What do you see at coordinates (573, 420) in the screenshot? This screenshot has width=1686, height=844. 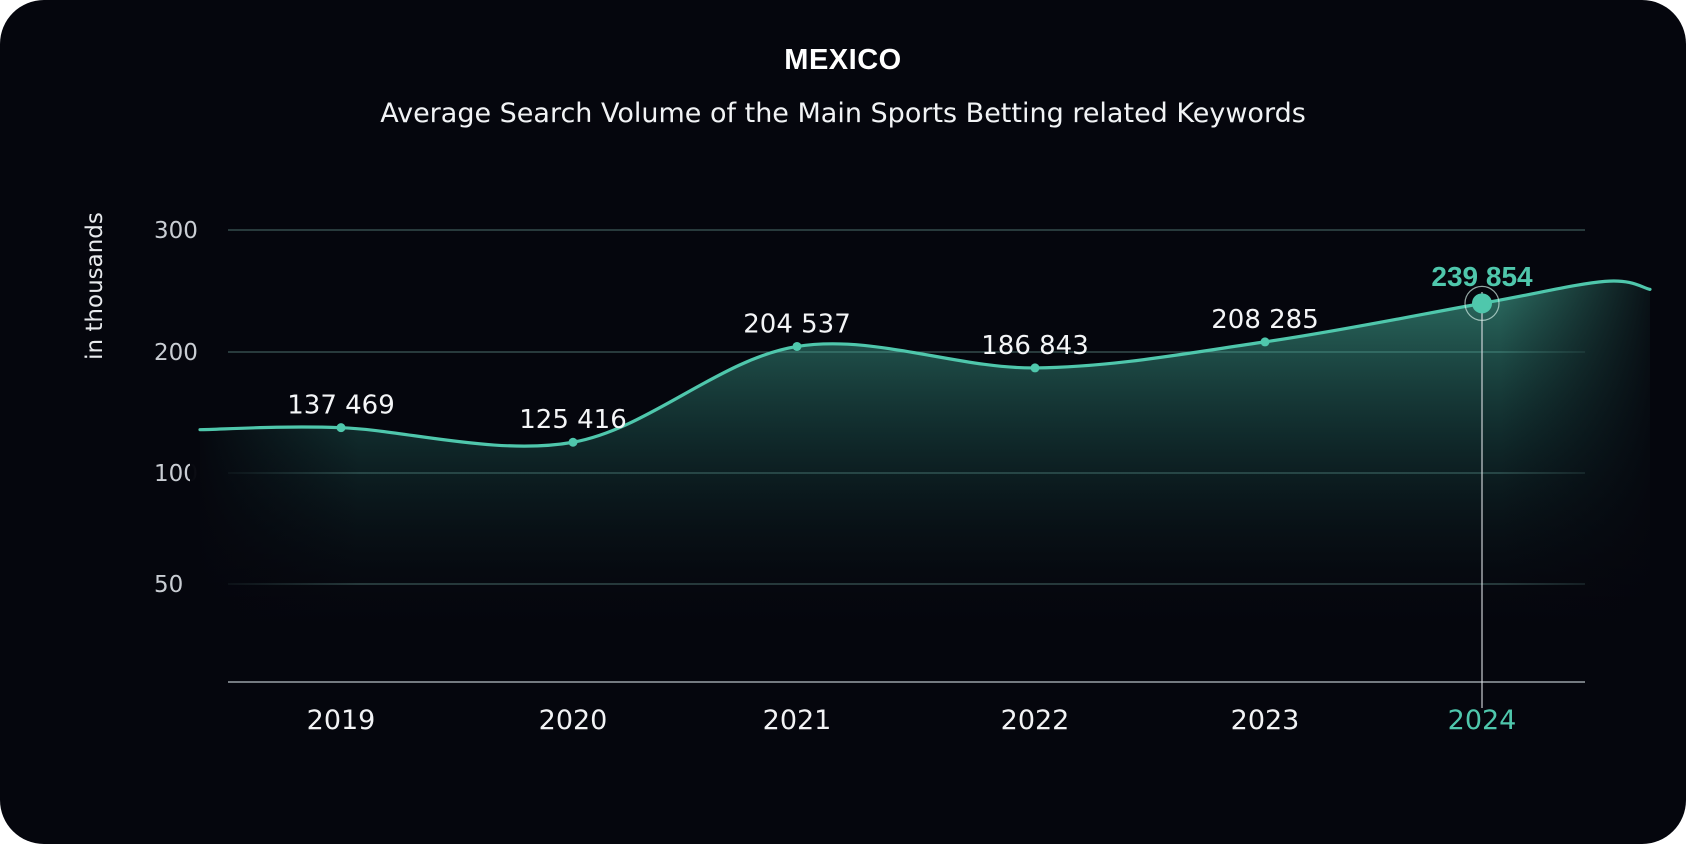 I see `data-label: 125 416` at bounding box center [573, 420].